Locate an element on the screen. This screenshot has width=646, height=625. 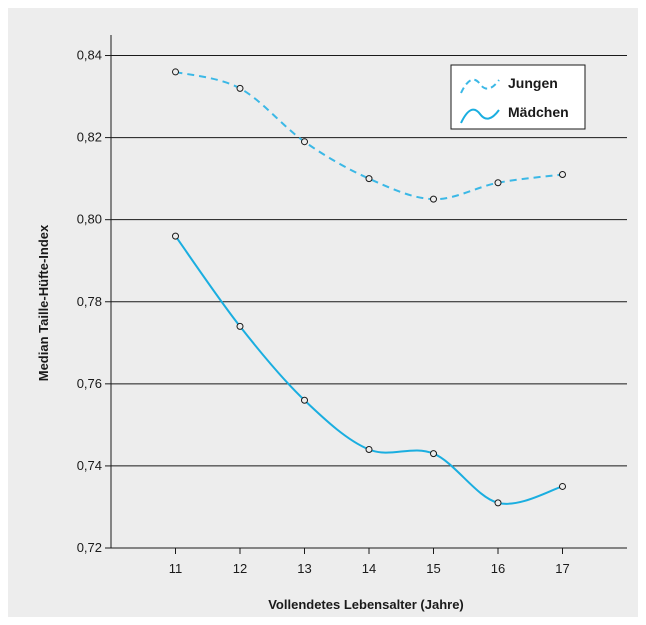
x-tick-labels: 11 12 13 14 15 16 17 is located at coordinates (369, 568).